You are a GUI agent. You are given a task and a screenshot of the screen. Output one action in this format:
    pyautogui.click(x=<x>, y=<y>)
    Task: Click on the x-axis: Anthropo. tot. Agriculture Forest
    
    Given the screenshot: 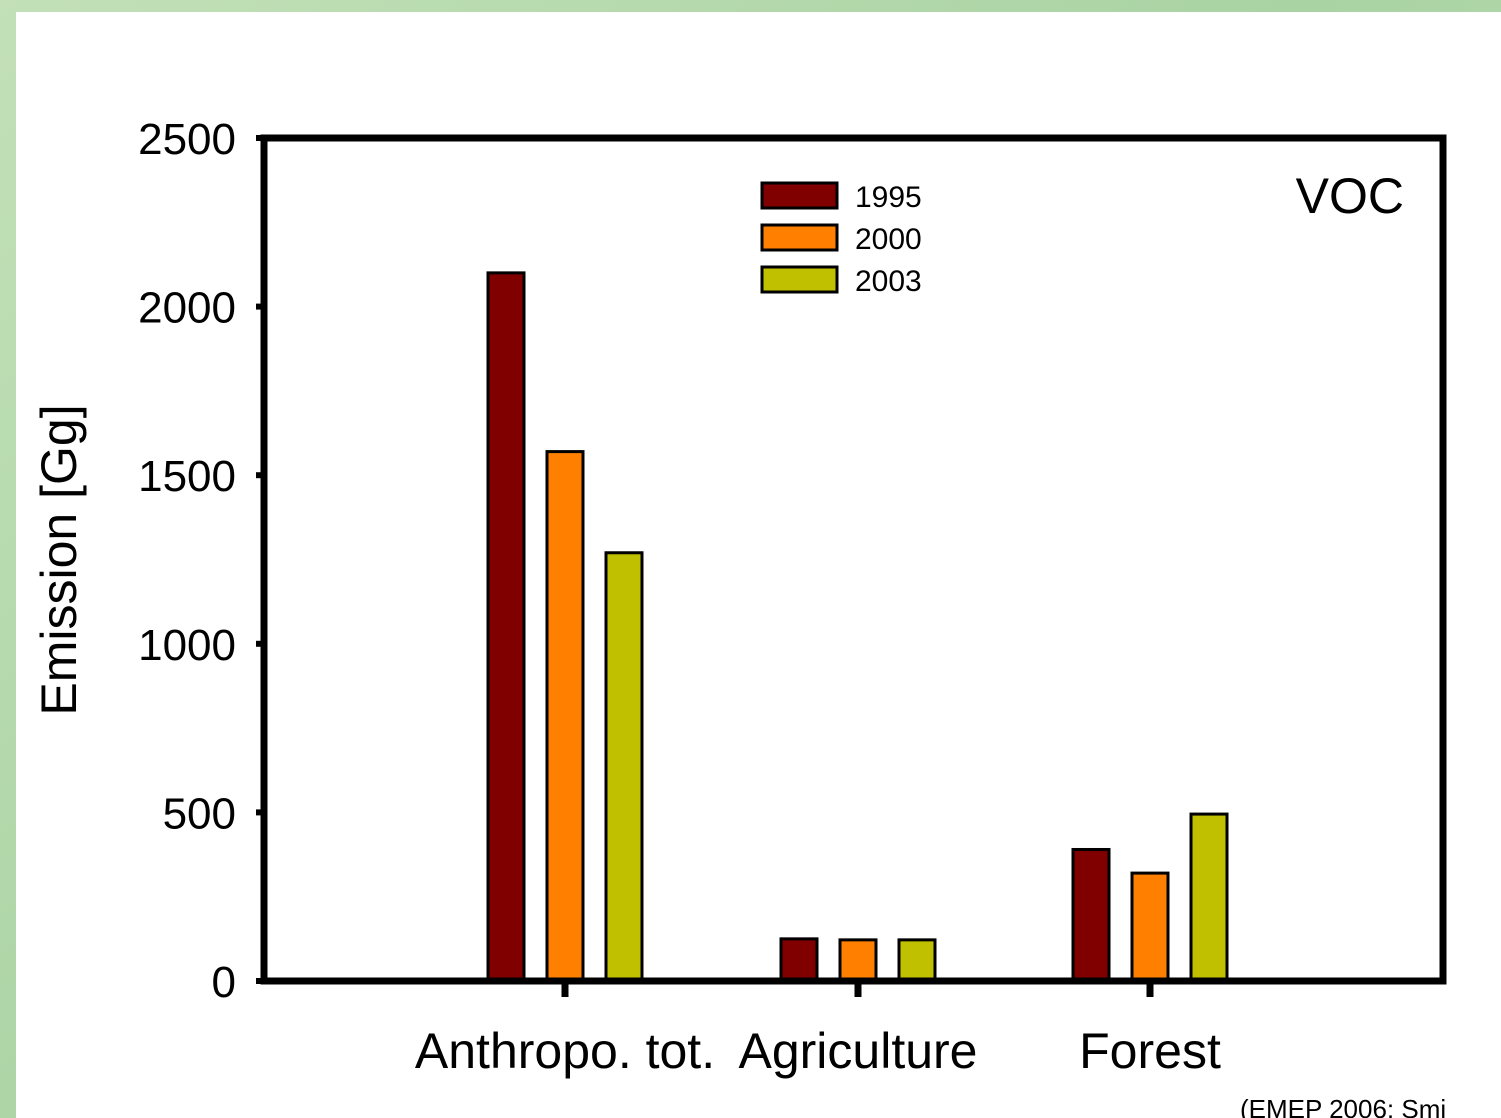 What is the action you would take?
    pyautogui.click(x=818, y=1030)
    